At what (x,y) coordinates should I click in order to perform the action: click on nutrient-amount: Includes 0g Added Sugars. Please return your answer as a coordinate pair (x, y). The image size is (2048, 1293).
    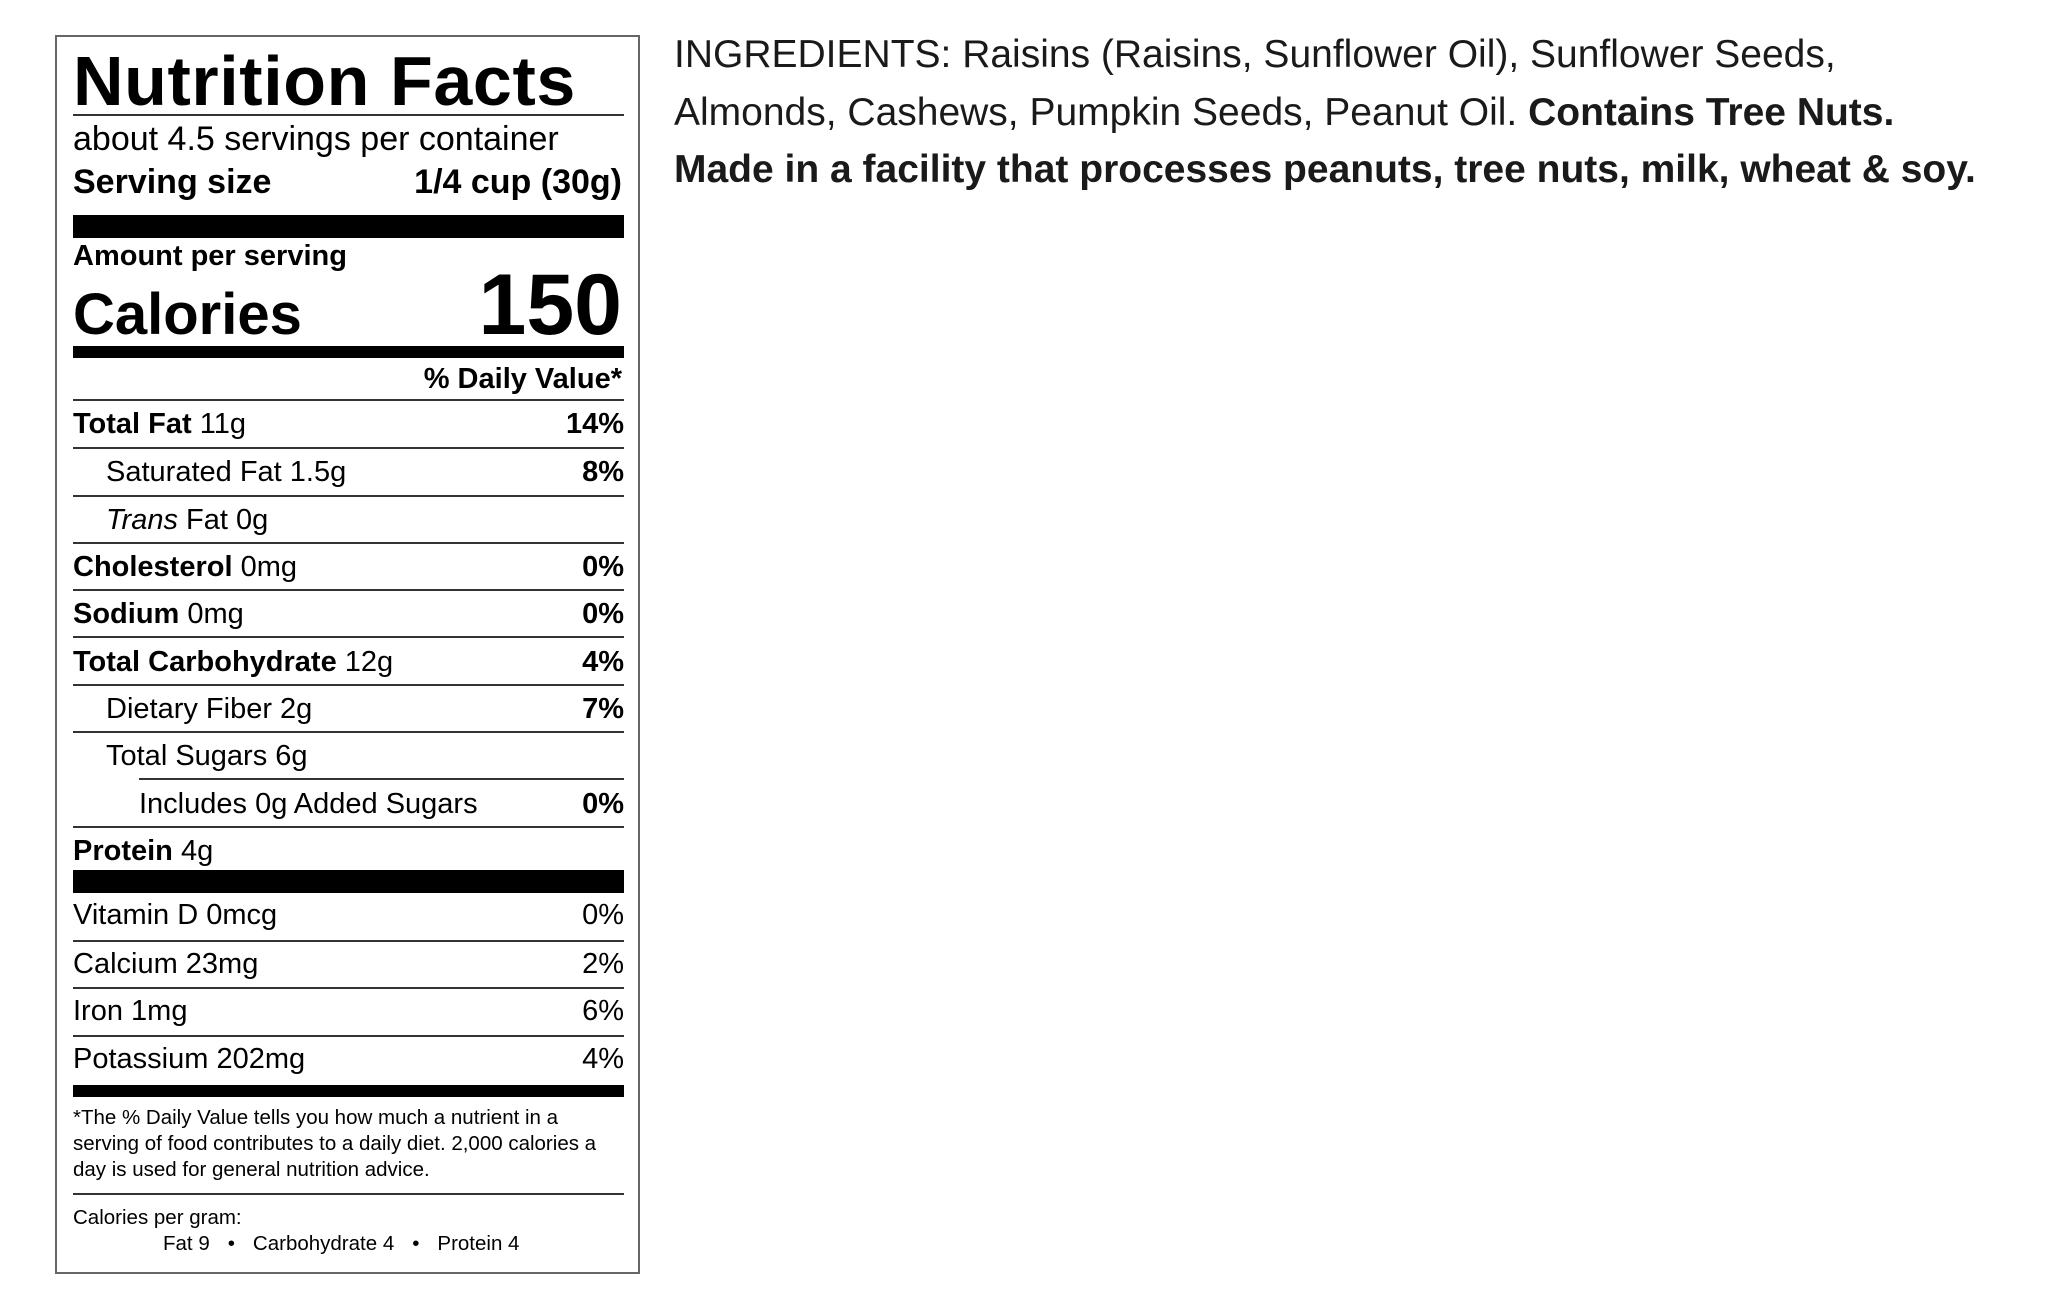
    Looking at the image, I should click on (308, 803).